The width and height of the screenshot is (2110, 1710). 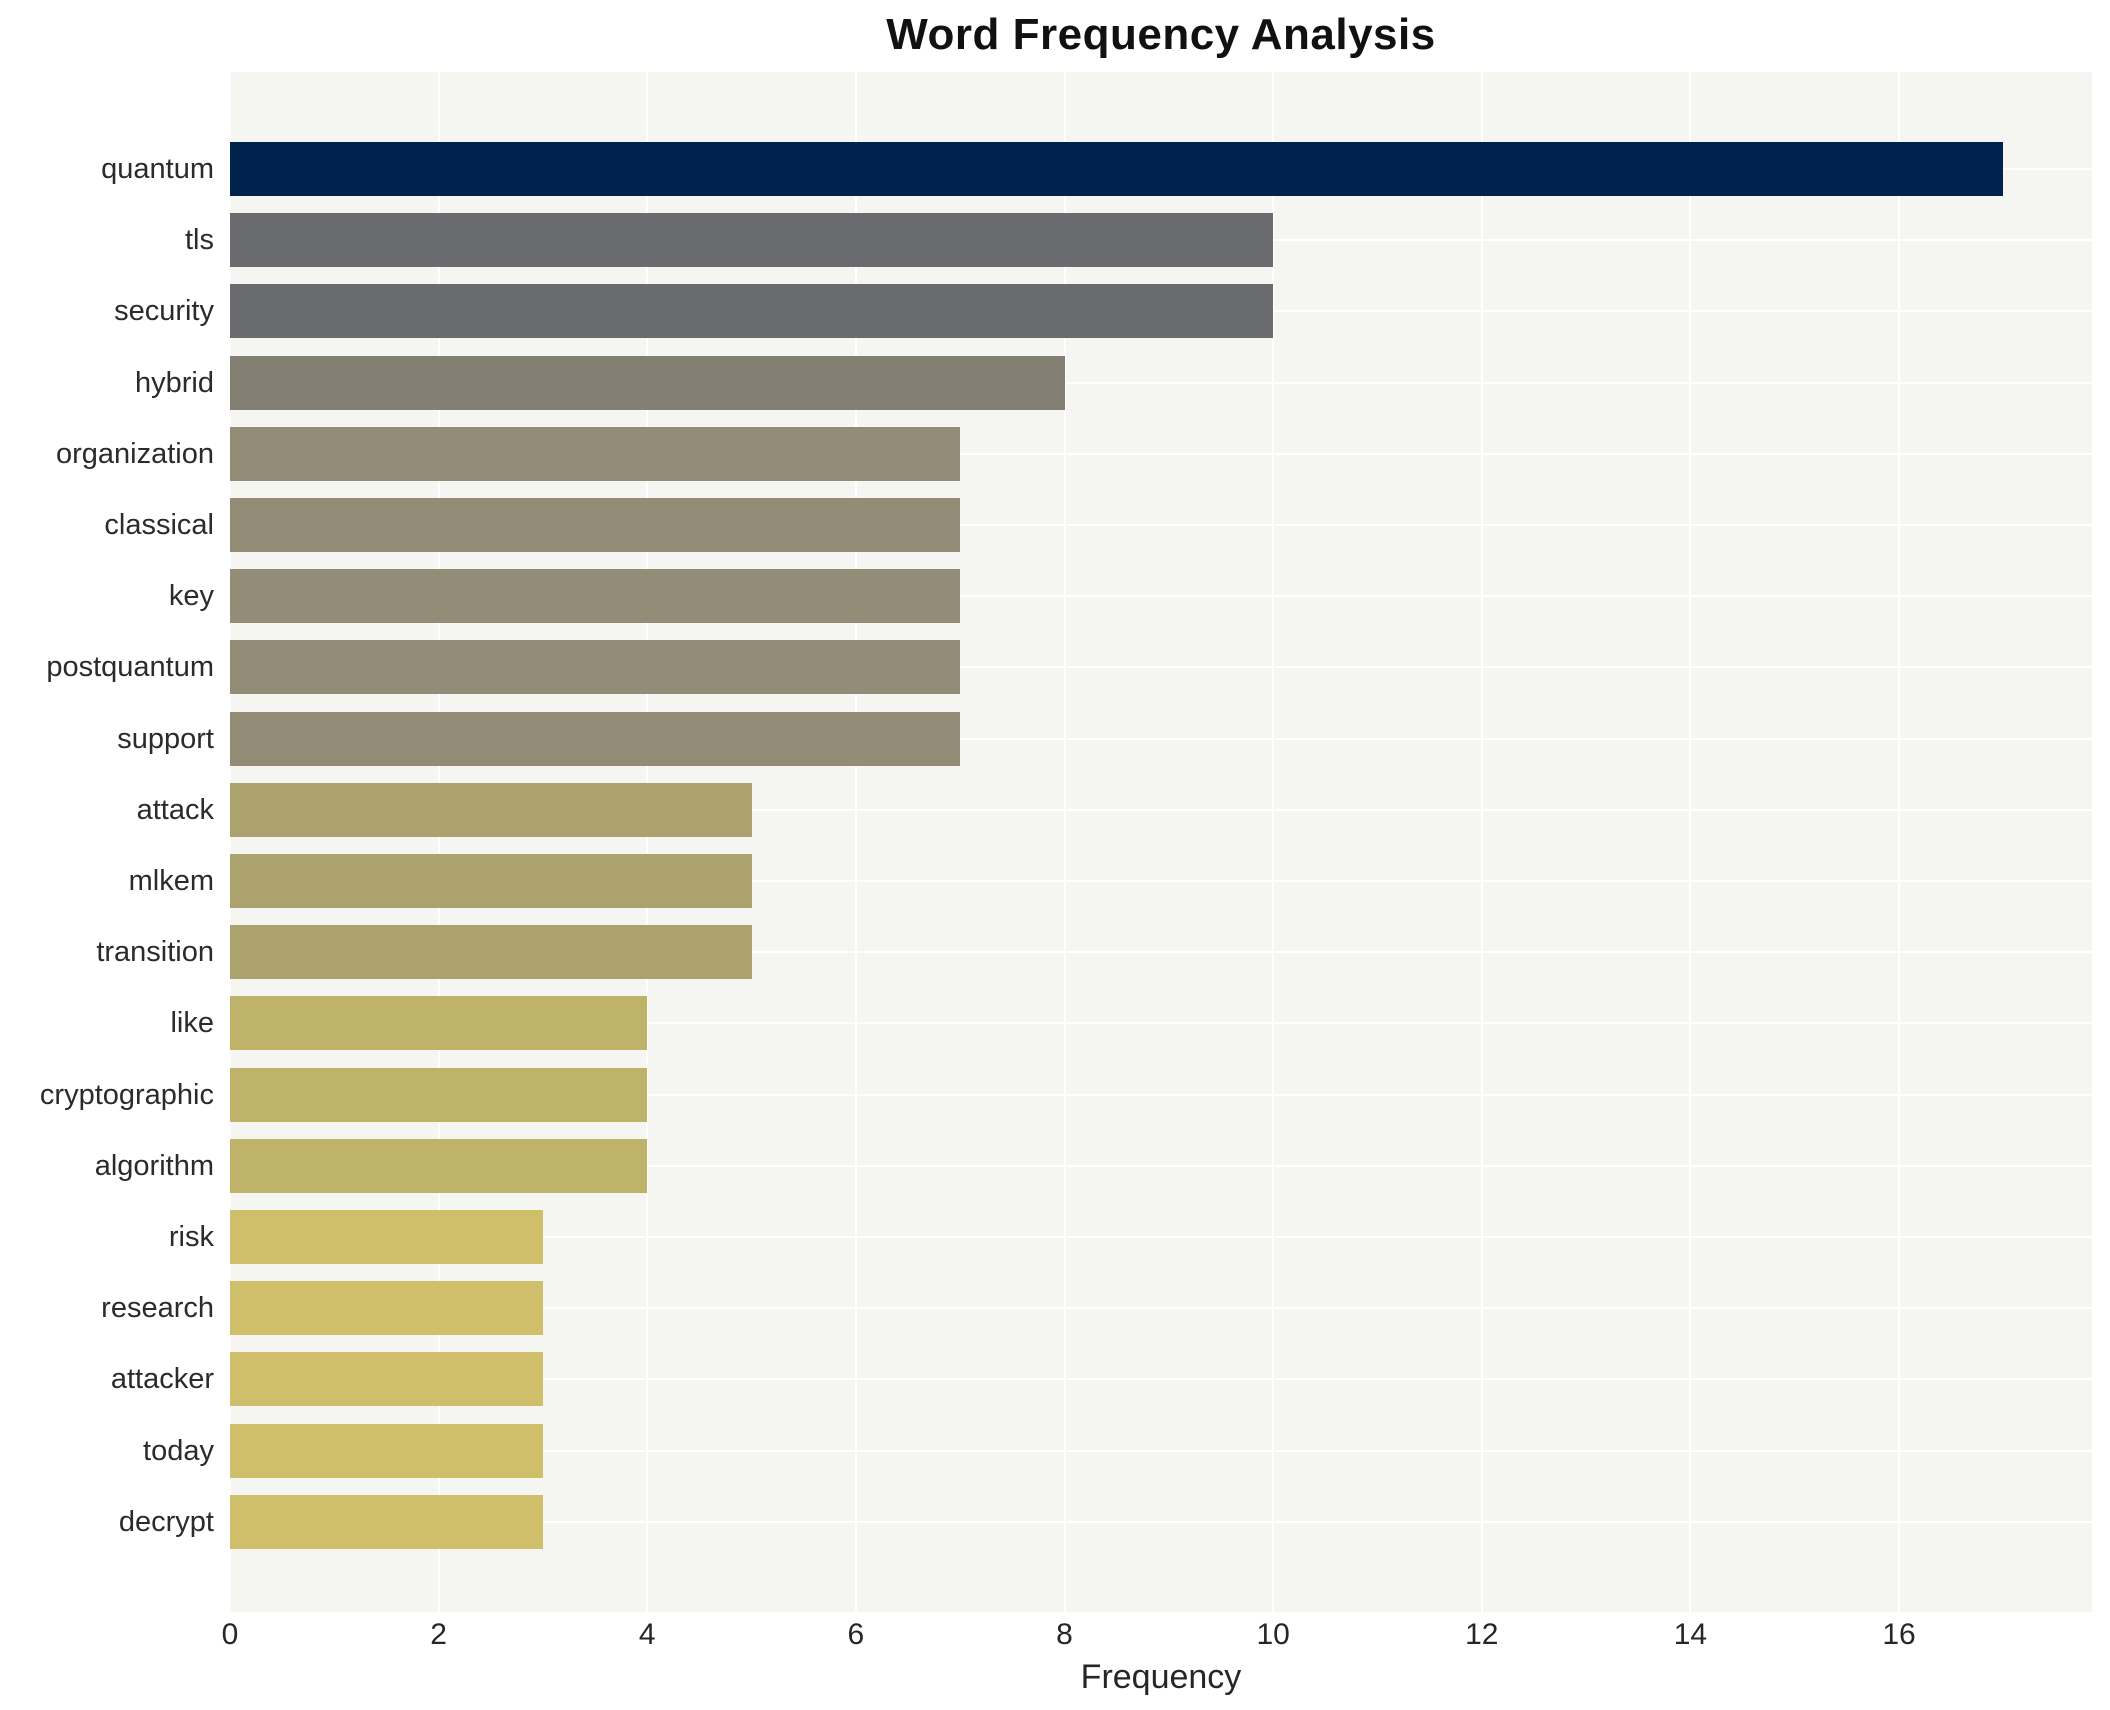 I want to click on bar-support, so click(x=595, y=738).